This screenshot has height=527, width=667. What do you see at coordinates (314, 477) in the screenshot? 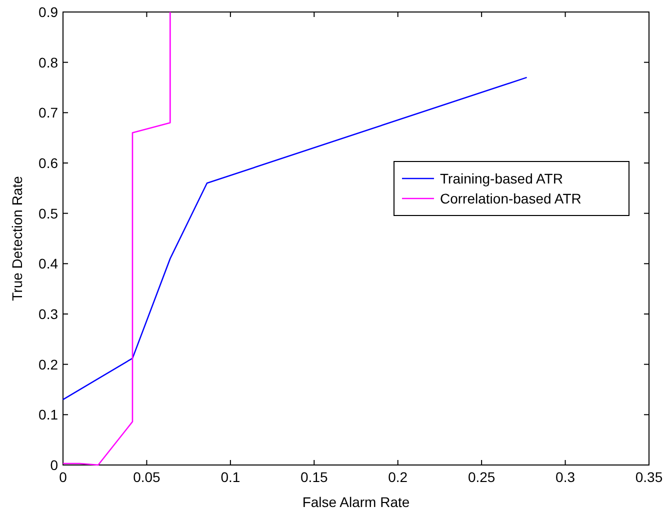
I see `x-tick-label: 0.15` at bounding box center [314, 477].